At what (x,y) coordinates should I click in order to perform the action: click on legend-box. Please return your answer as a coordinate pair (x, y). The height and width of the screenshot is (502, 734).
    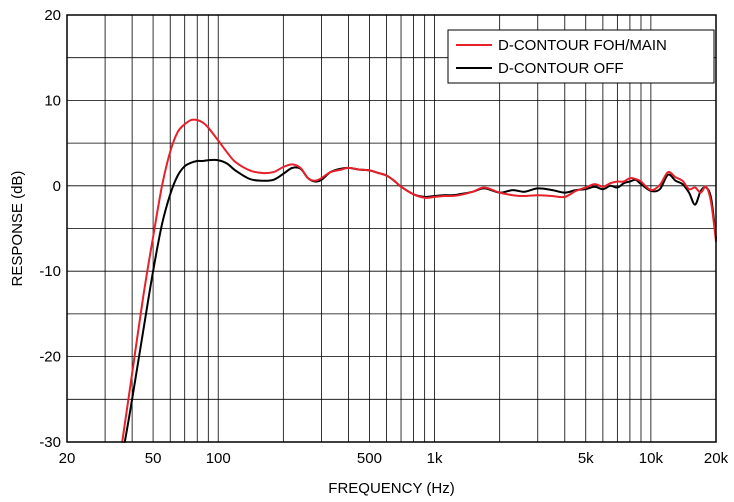
    Looking at the image, I should click on (581, 56).